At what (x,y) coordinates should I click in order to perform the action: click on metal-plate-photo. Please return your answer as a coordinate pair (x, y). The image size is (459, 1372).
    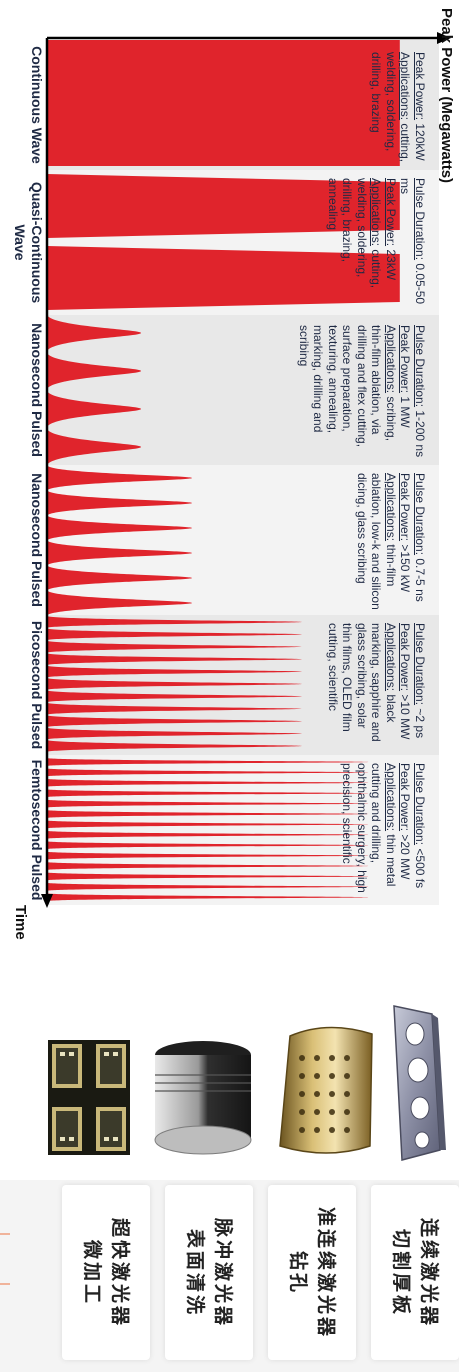
    Looking at the image, I should click on (415, 1082).